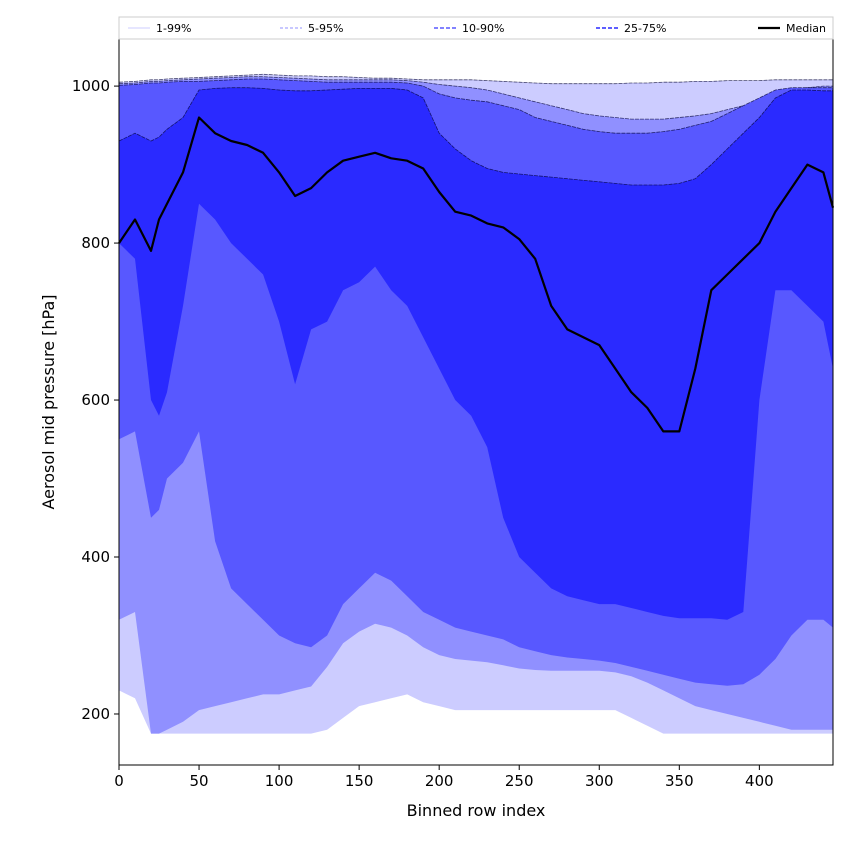 Image resolution: width=850 pixels, height=850 pixels. I want to click on legend-label: Median, so click(806, 28).